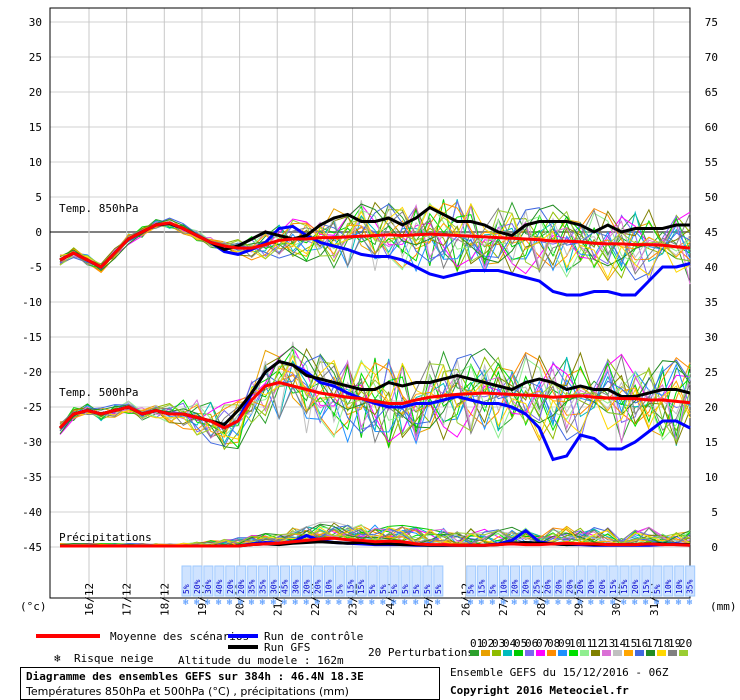 This screenshot has height=700, width=740. What do you see at coordinates (711, 372) in the screenshot?
I see `right-tick-label: 25` at bounding box center [711, 372].